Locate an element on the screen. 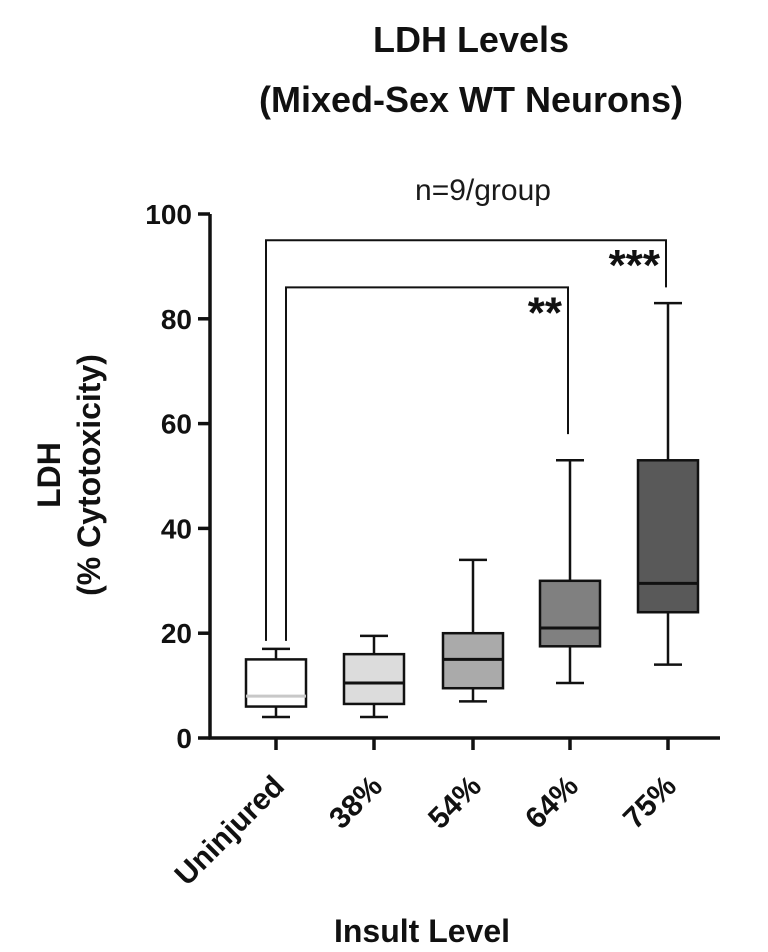 This screenshot has width=768, height=952. significance-label: ** is located at coordinates (545, 312).